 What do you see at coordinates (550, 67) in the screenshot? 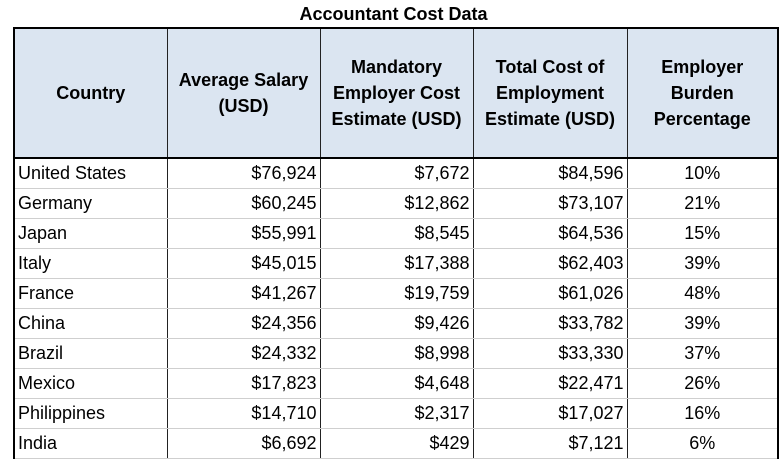
I see `header-line: Total Cost of` at bounding box center [550, 67].